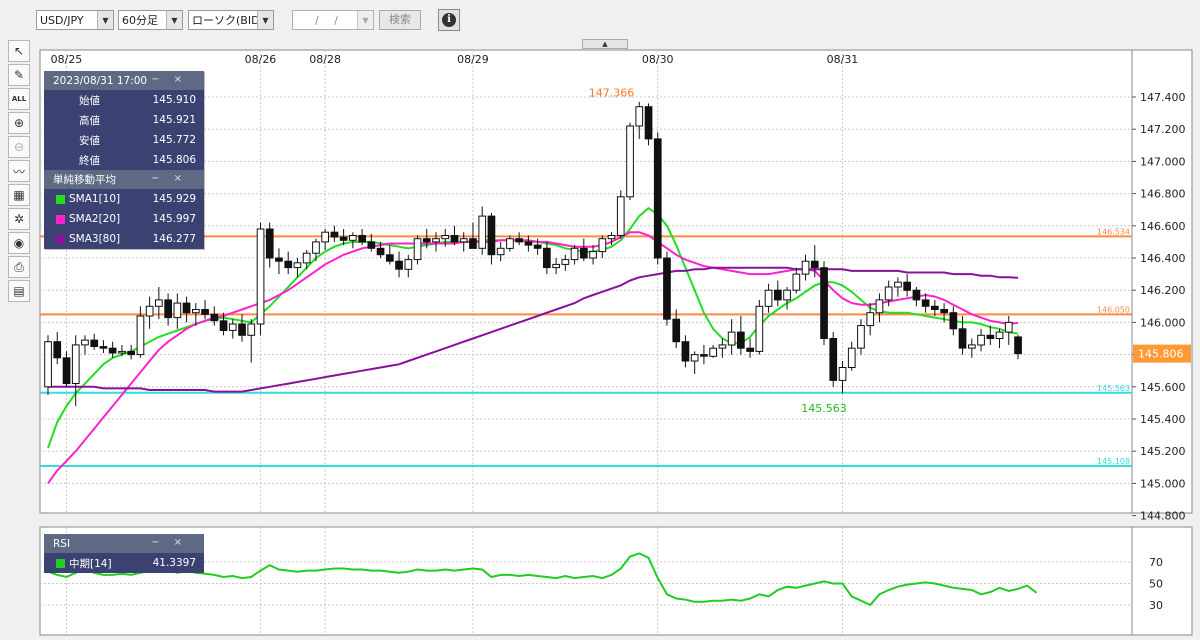  I want to click on horizontal-line-label: 146.050, so click(1113, 309).